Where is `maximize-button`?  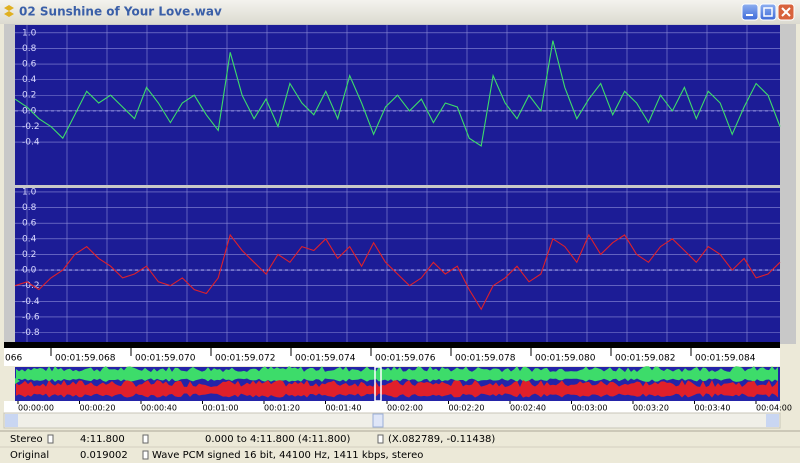 maximize-button is located at coordinates (768, 12).